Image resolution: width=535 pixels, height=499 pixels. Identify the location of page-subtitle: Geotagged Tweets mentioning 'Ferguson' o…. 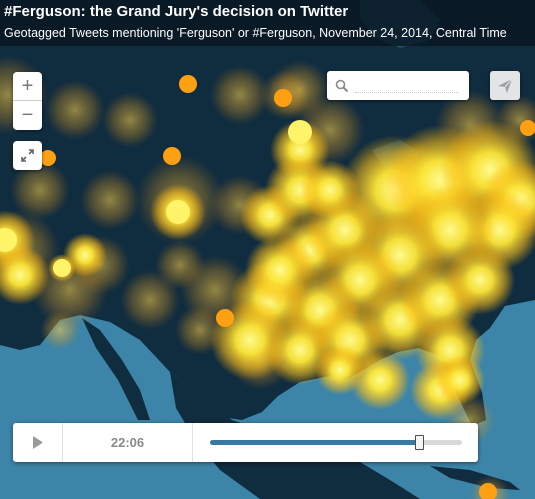
(255, 33).